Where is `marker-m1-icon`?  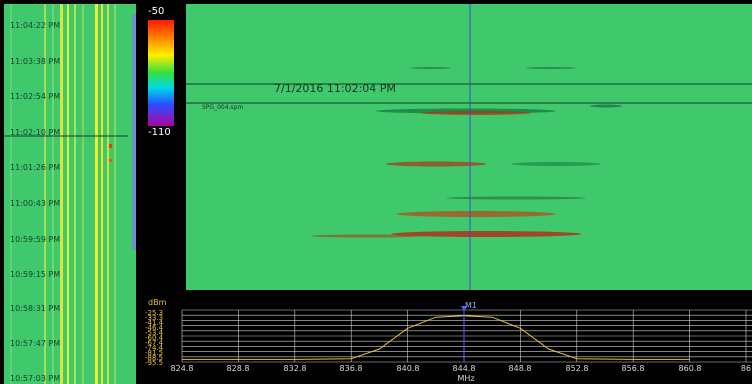 marker-m1-icon is located at coordinates (464, 308).